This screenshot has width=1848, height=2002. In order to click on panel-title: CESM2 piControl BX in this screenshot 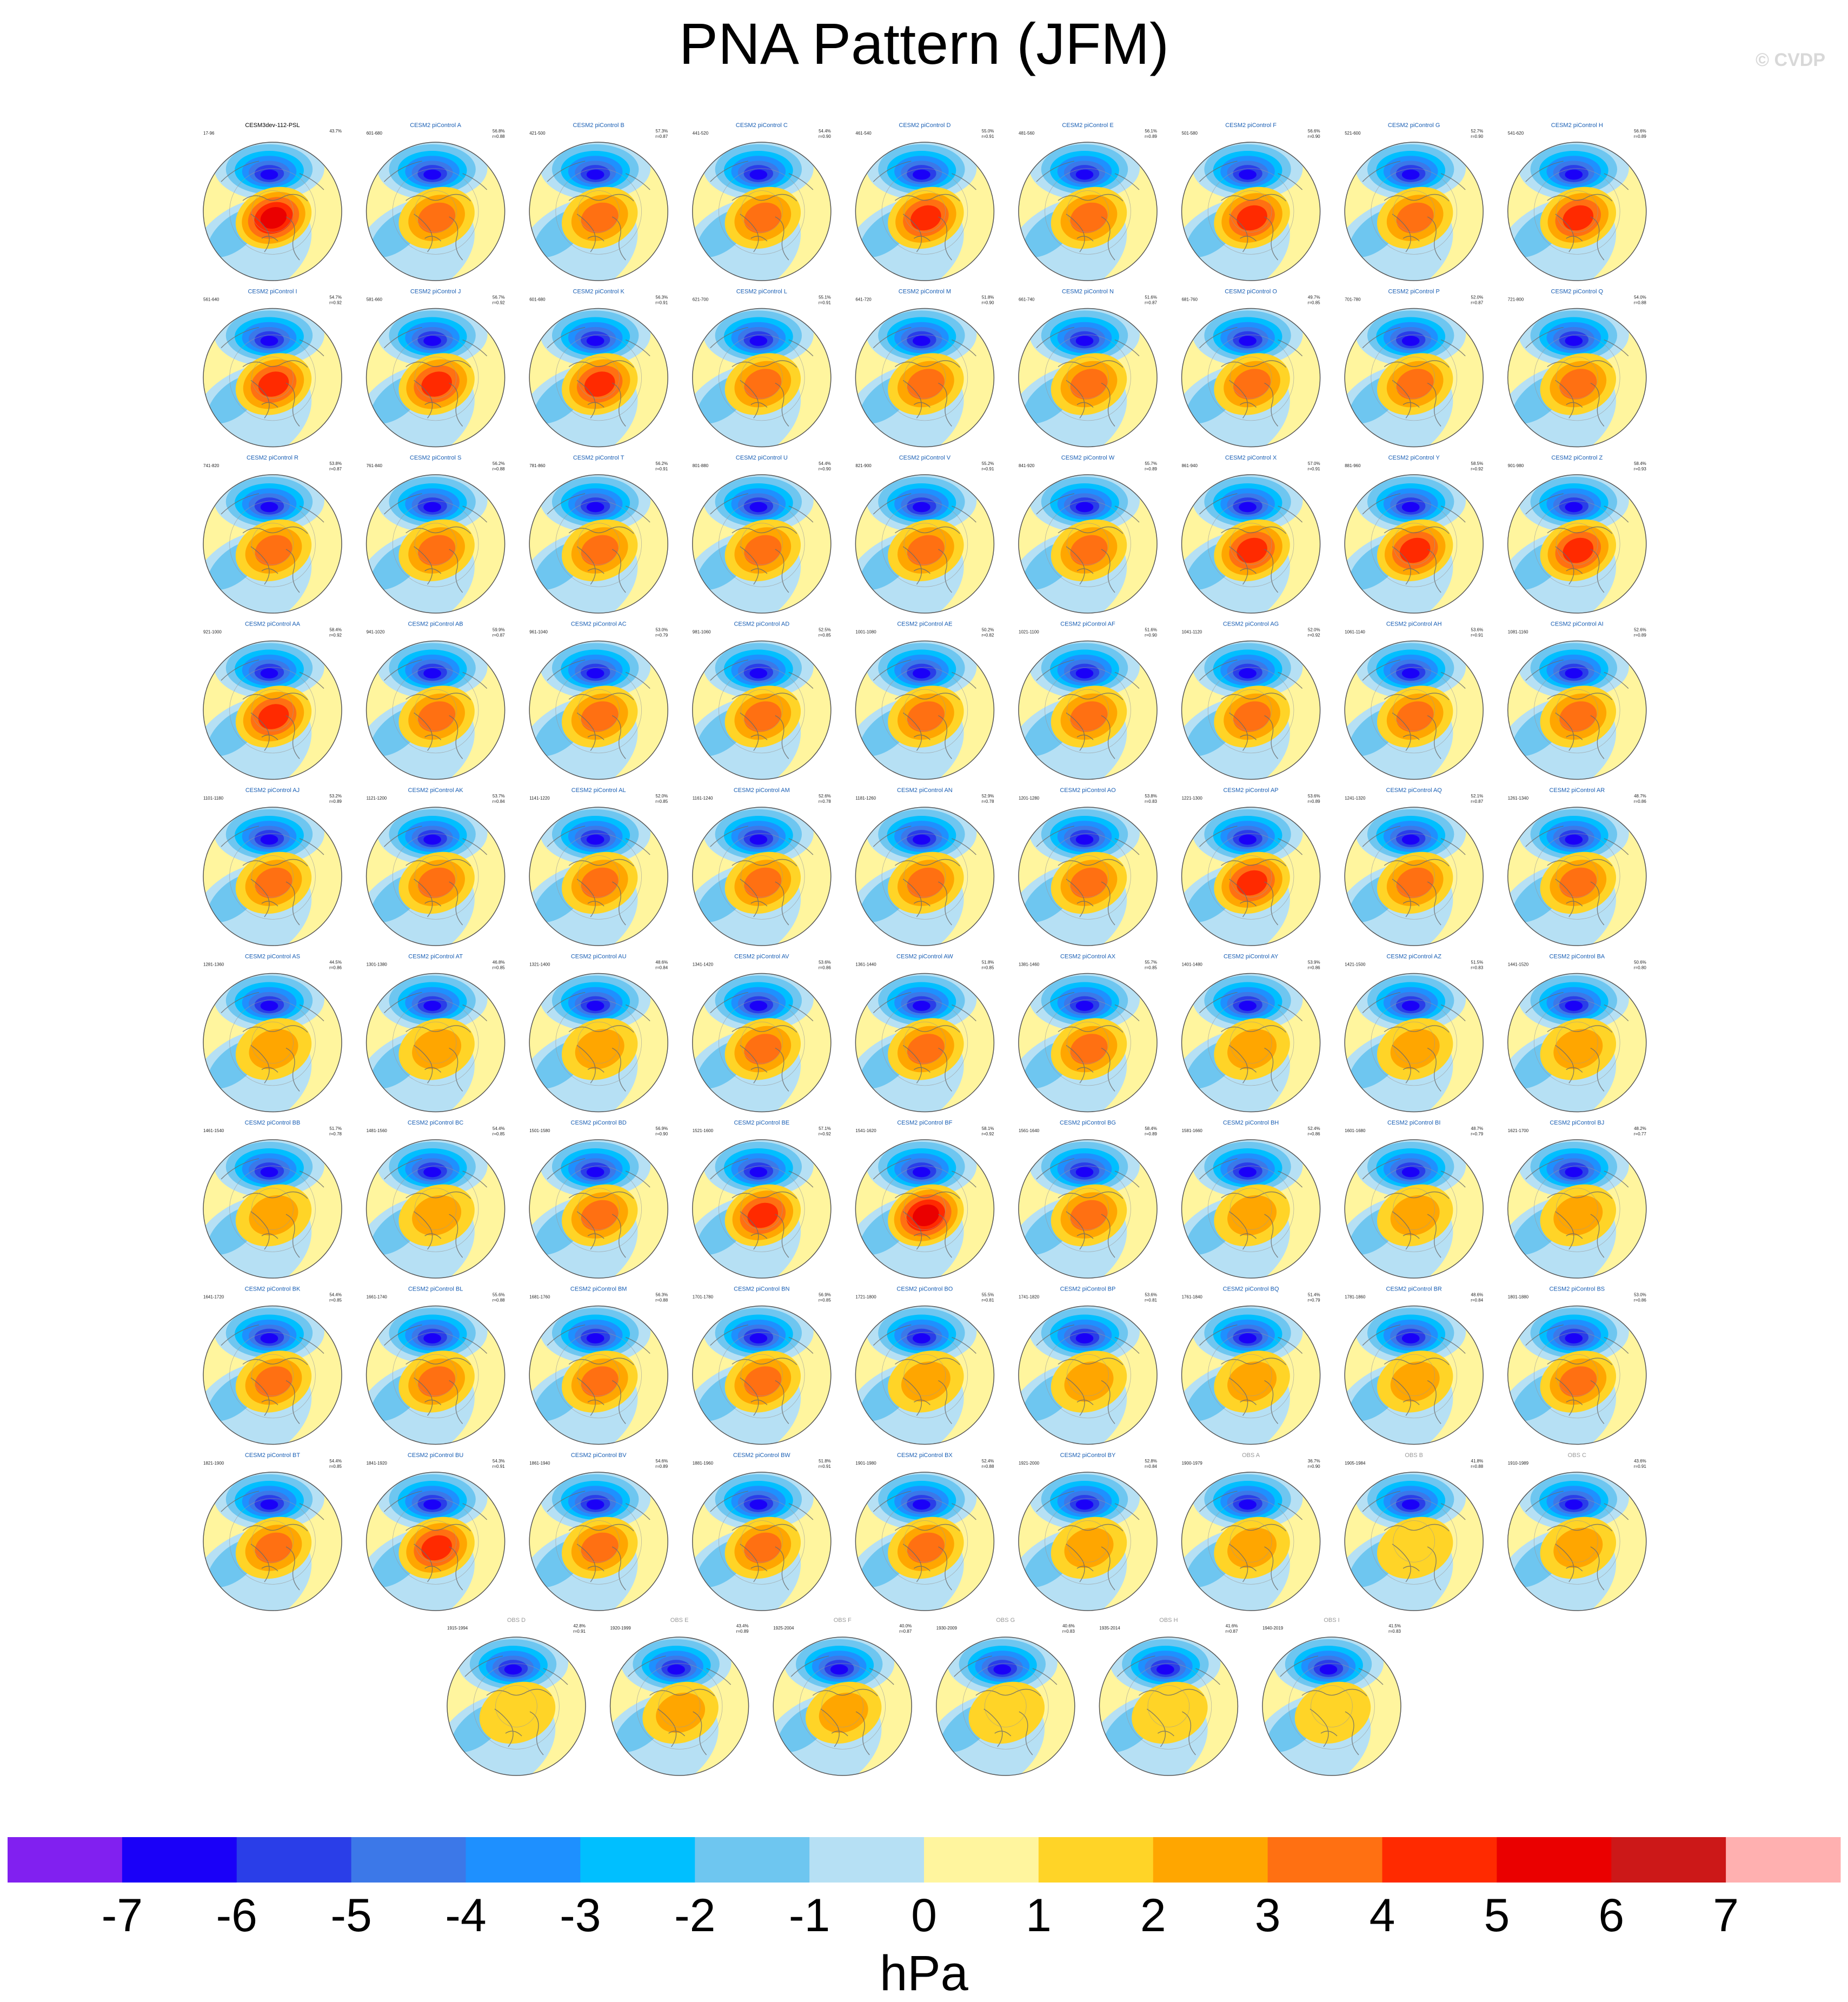, I will do `click(925, 1455)`.